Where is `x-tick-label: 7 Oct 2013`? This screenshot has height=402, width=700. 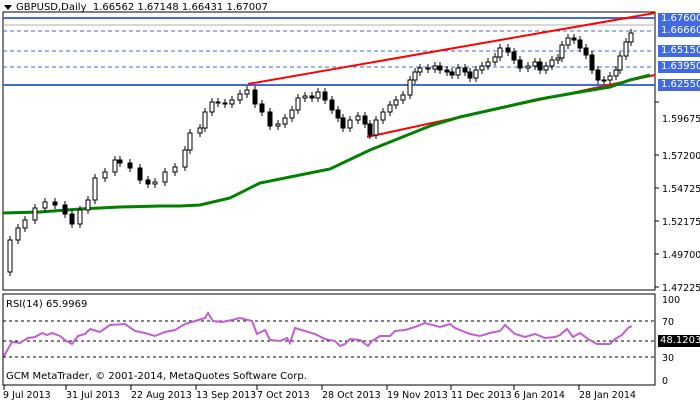 x-tick-label: 7 Oct 2013 is located at coordinates (283, 395).